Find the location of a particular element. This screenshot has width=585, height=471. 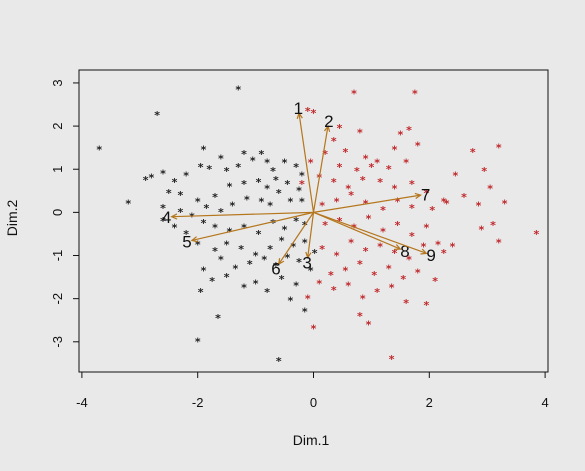

vector-label: 7 is located at coordinates (425, 194).